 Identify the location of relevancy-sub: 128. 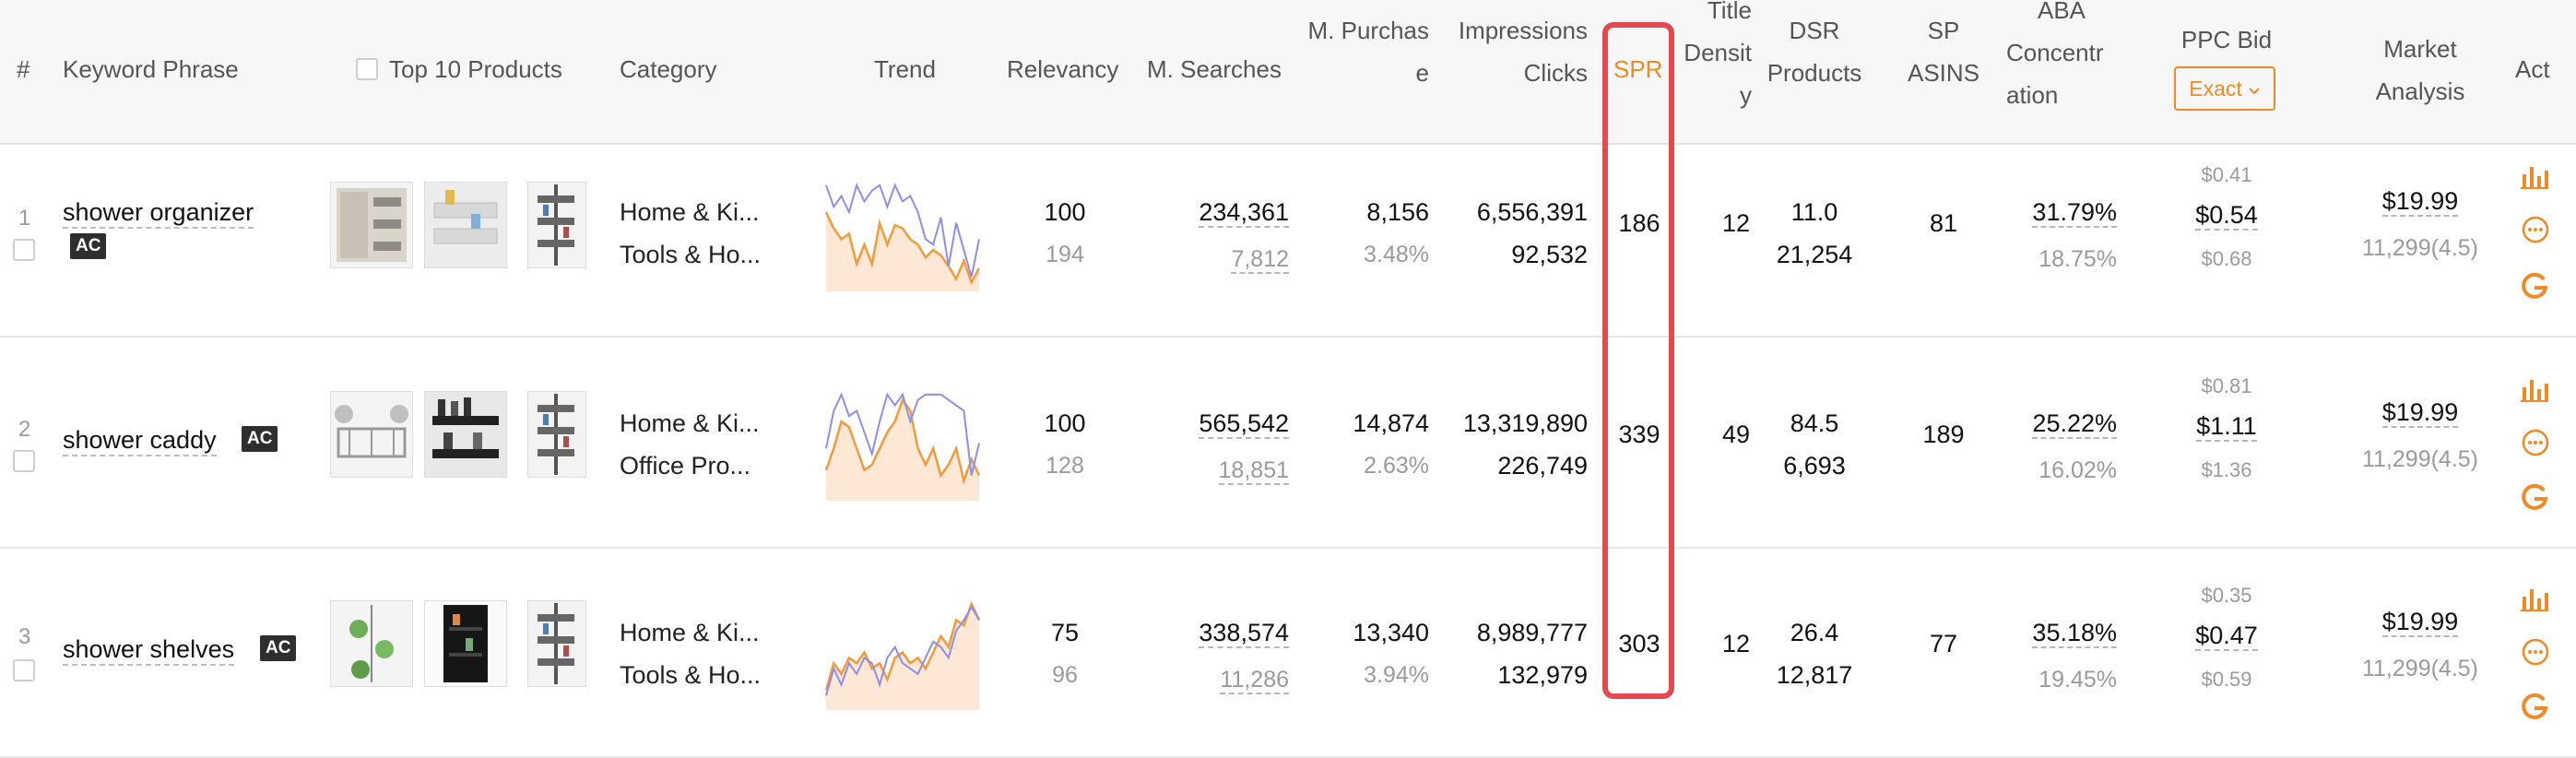
(1065, 466).